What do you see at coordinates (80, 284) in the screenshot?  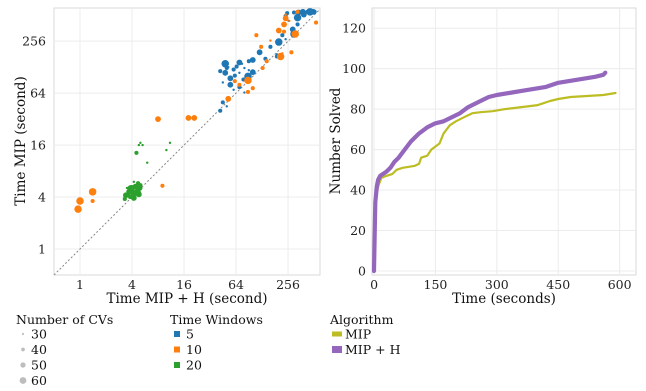 I see `x-tick-label: 1` at bounding box center [80, 284].